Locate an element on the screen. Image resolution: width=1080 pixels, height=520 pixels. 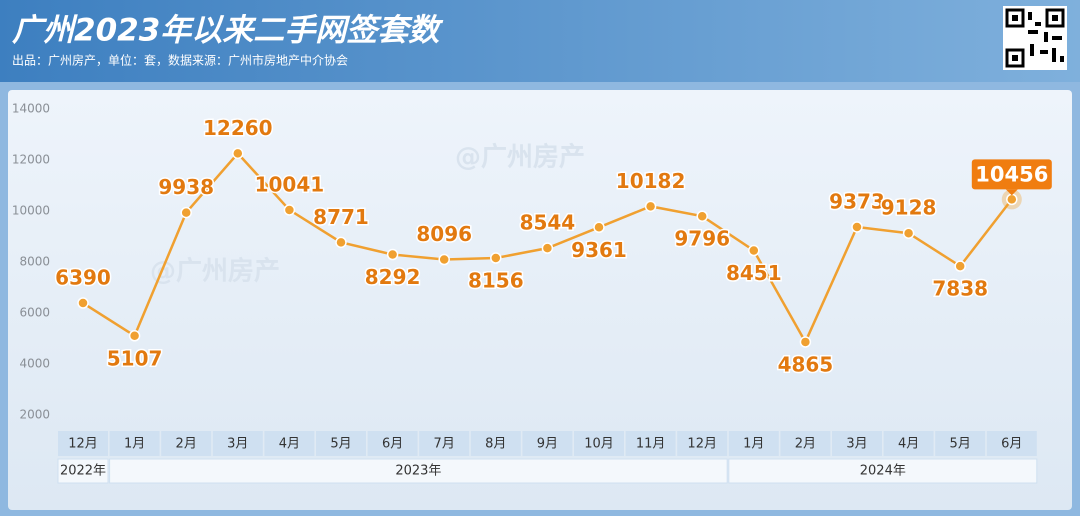
data-label: 8451 is located at coordinates (754, 273).